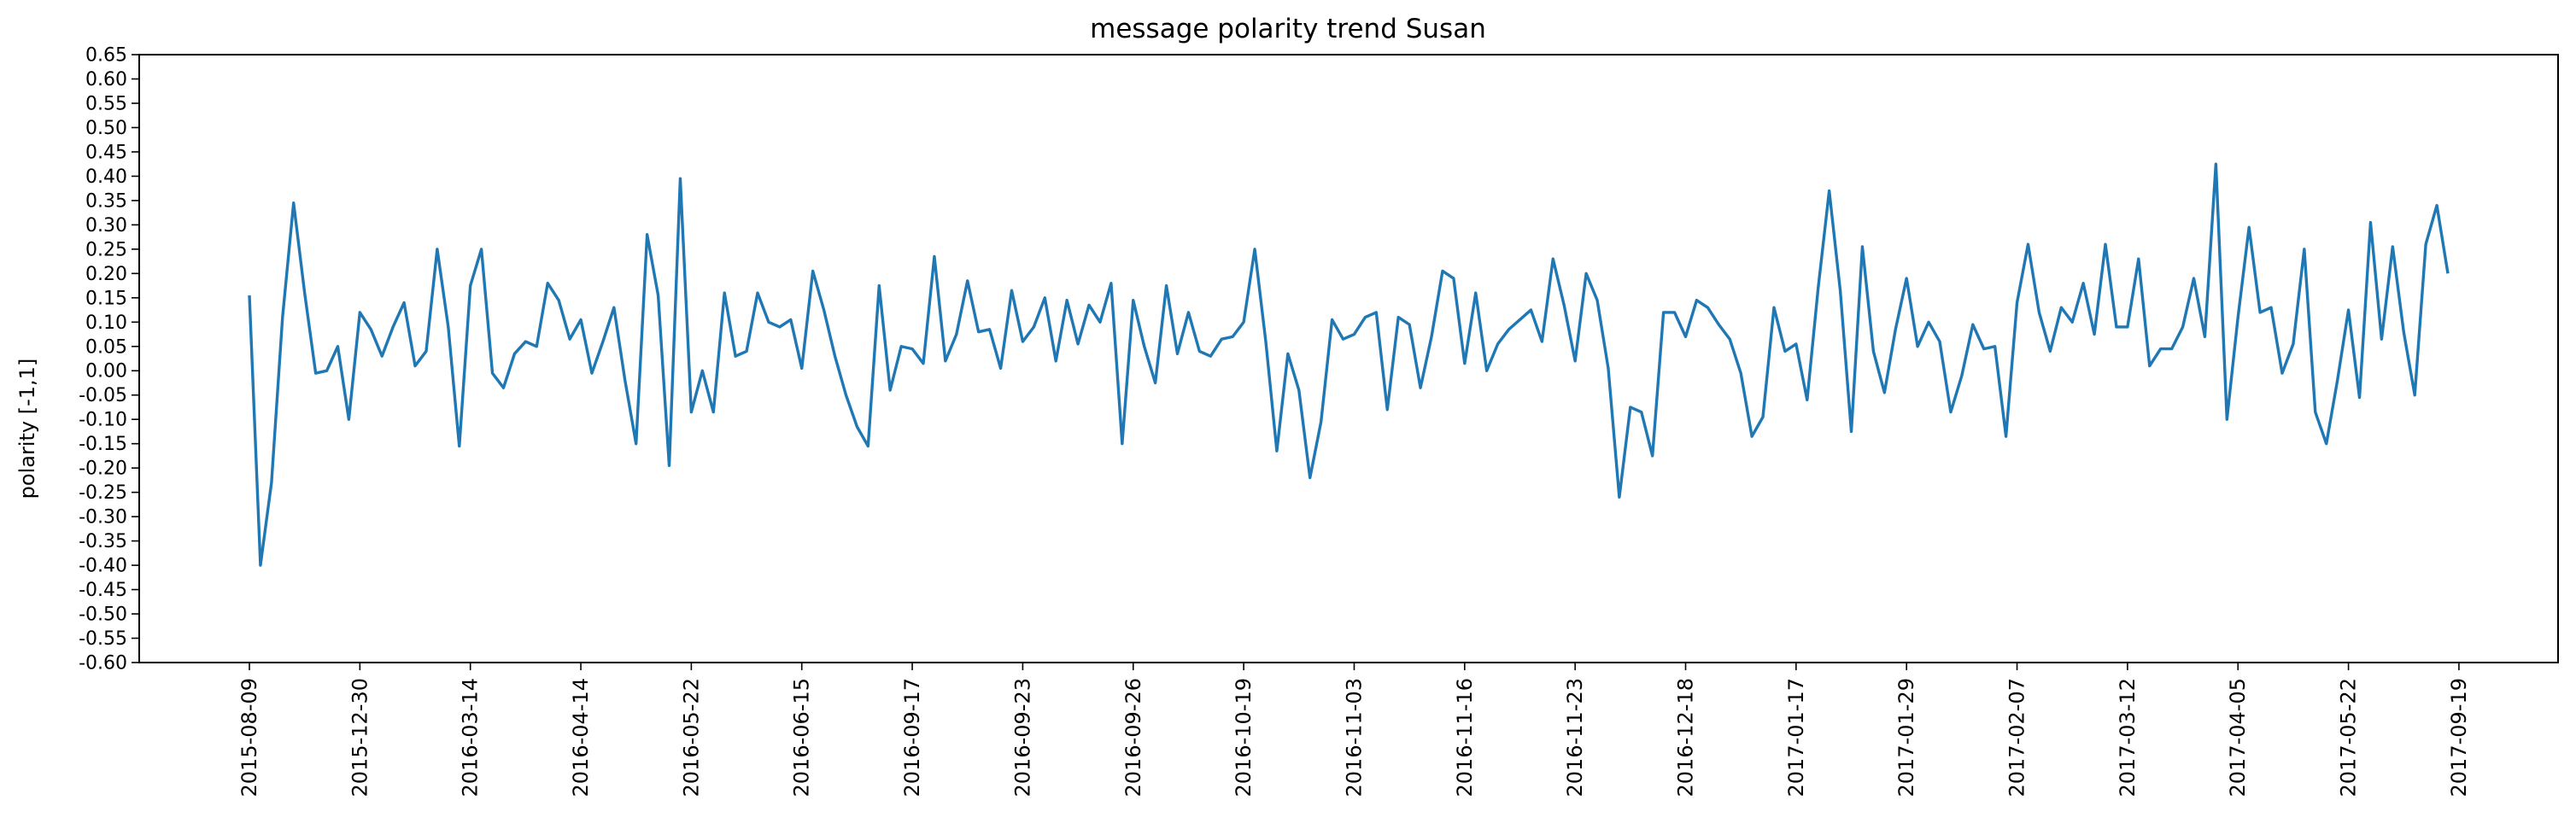 Image resolution: width=2576 pixels, height=835 pixels. What do you see at coordinates (103, 663) in the screenshot?
I see `y-tick-label: -0.60` at bounding box center [103, 663].